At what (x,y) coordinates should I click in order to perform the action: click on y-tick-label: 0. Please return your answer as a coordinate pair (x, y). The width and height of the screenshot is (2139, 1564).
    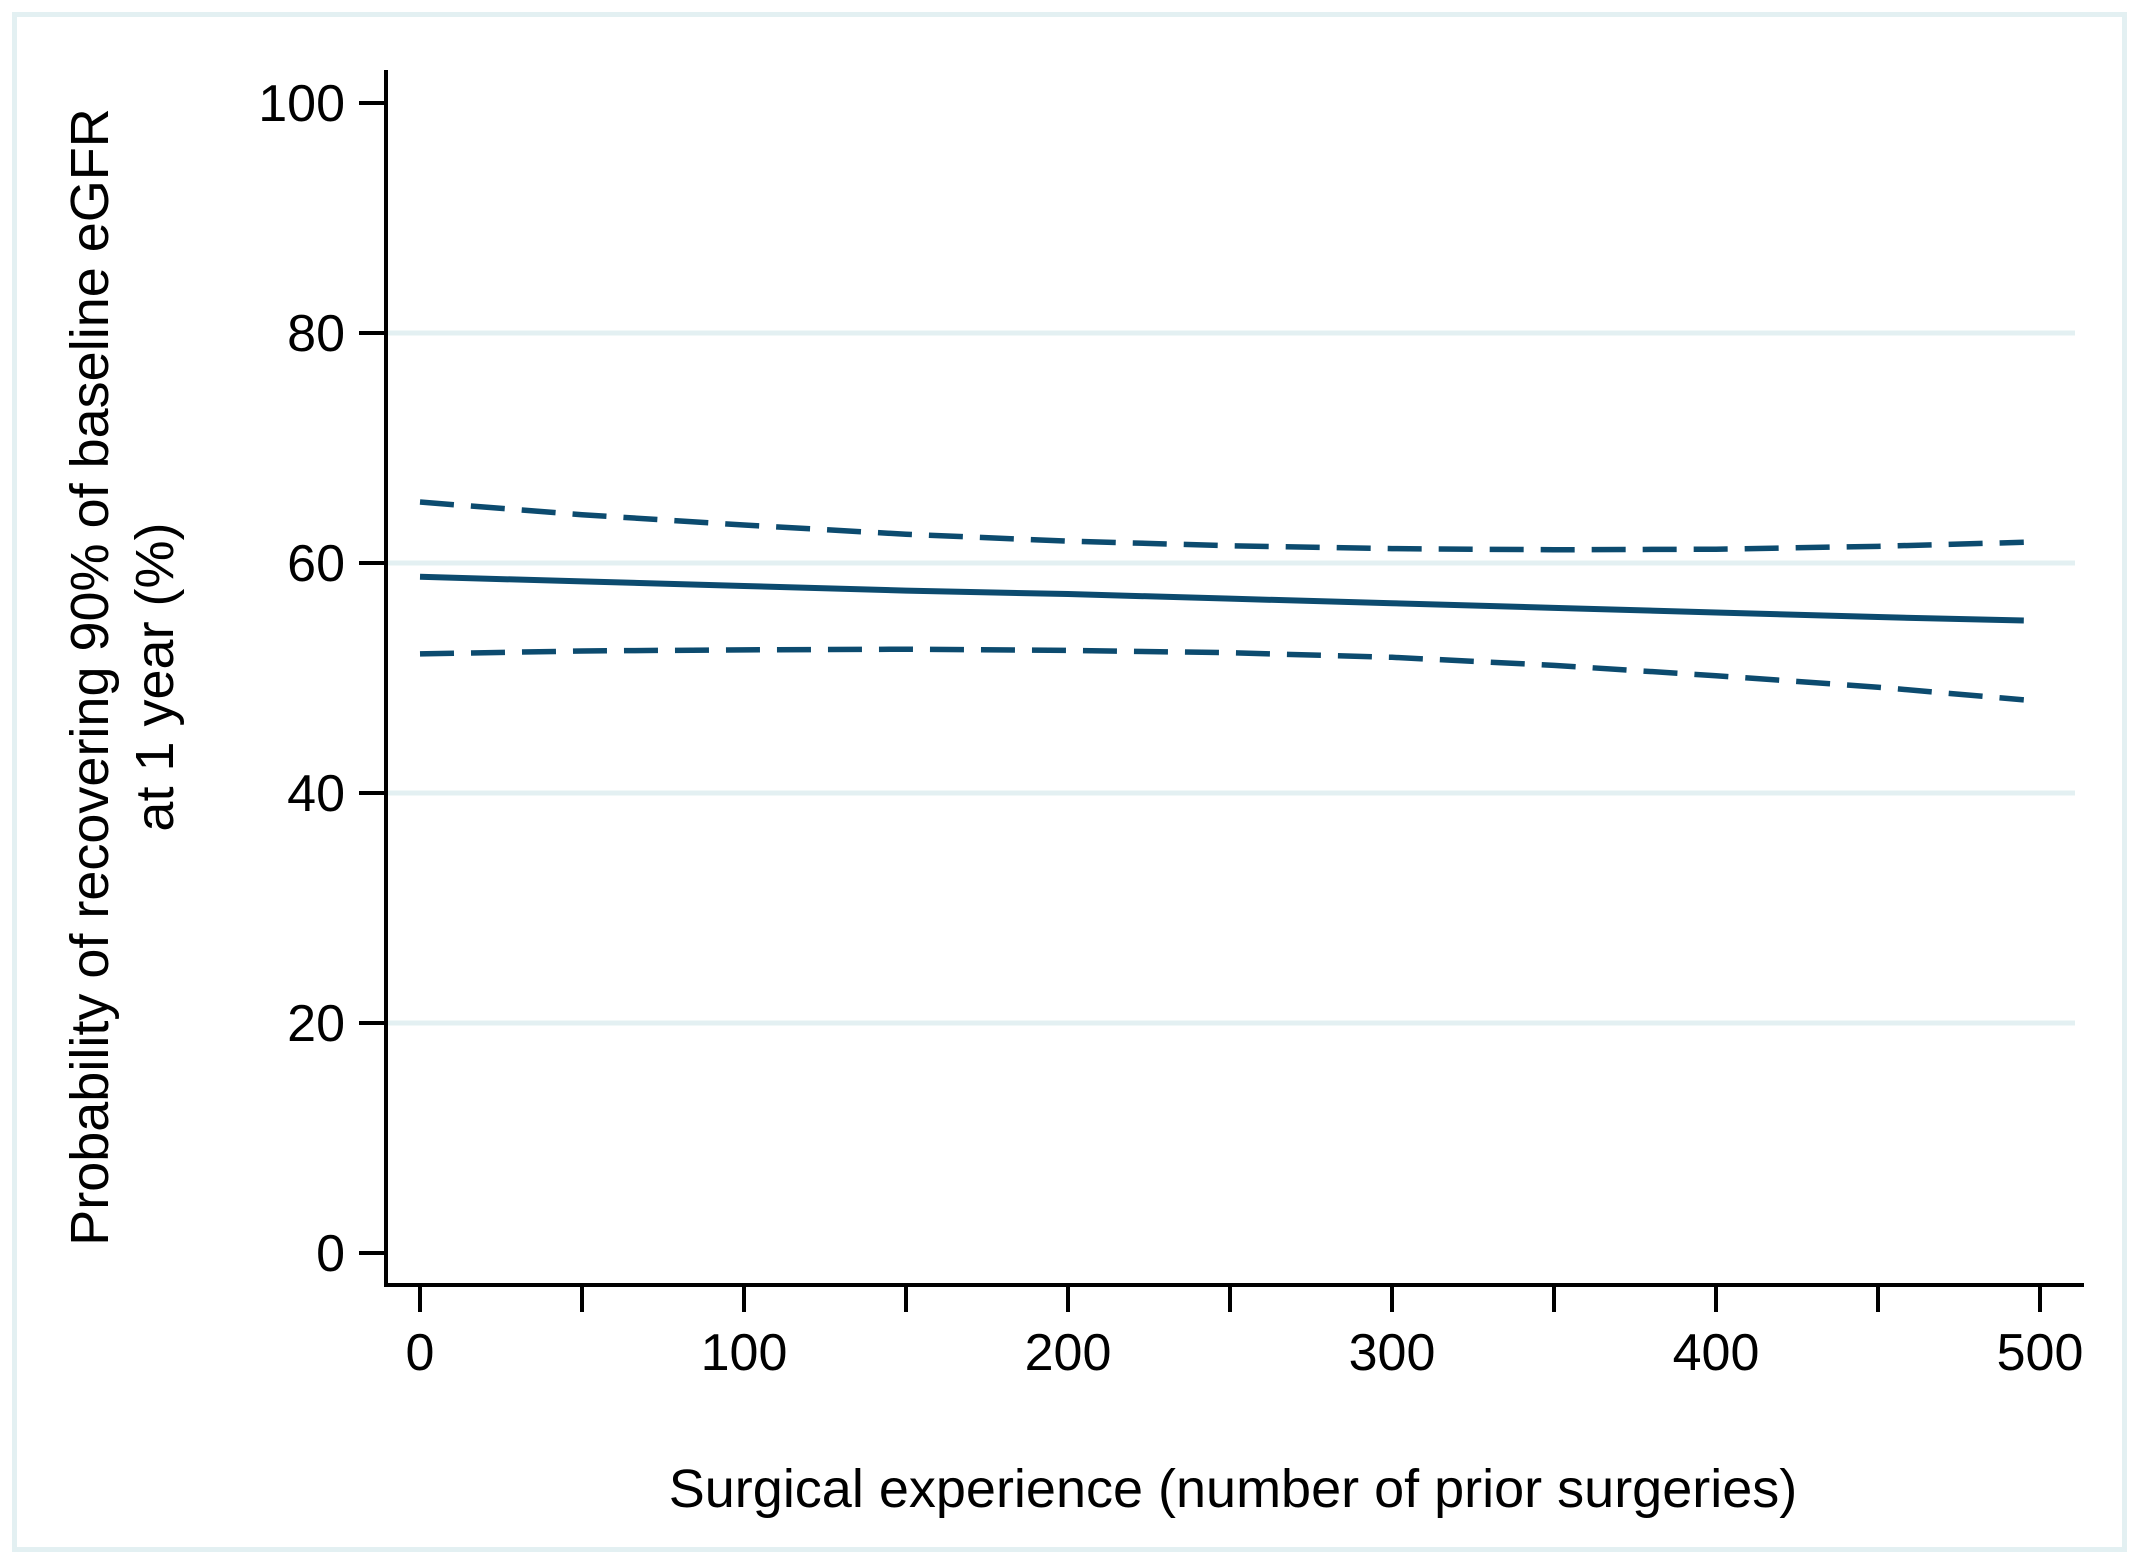
    Looking at the image, I should click on (330, 1254).